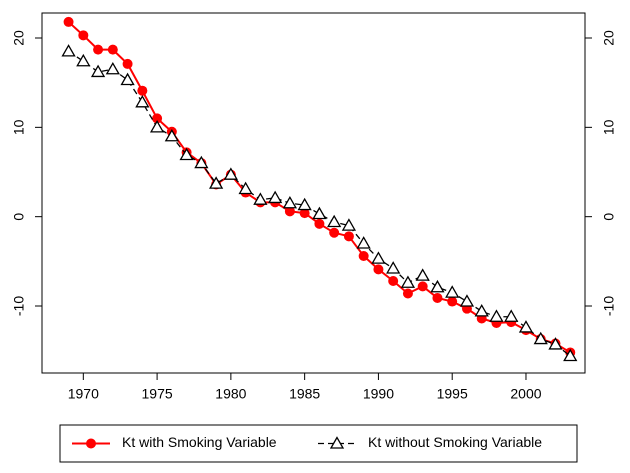  Describe the element at coordinates (609, 38) in the screenshot. I see `y2-tick-label: 20` at that location.